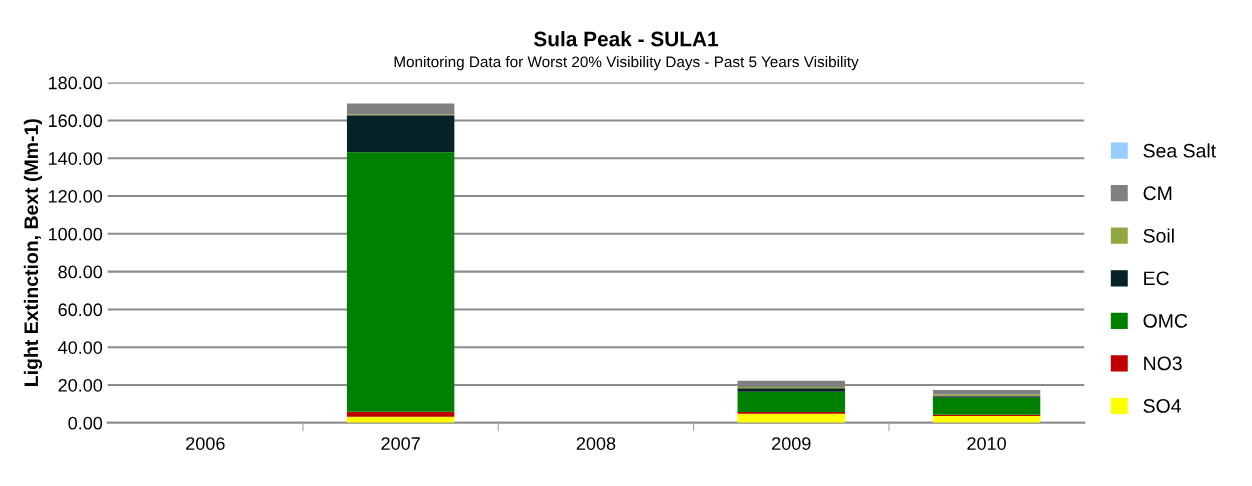 This screenshot has width=1252, height=486. What do you see at coordinates (75, 196) in the screenshot?
I see `y-tick-label: 120.00` at bounding box center [75, 196].